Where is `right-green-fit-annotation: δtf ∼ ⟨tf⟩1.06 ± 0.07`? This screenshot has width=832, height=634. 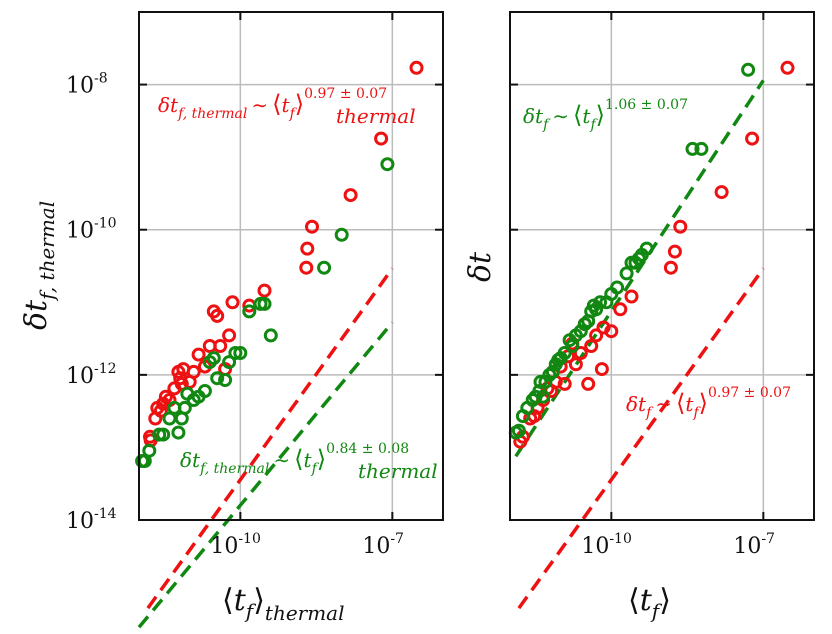
right-green-fit-annotation: δtf ∼ ⟨tf⟩1.06 ± 0.07 is located at coordinates (605, 115).